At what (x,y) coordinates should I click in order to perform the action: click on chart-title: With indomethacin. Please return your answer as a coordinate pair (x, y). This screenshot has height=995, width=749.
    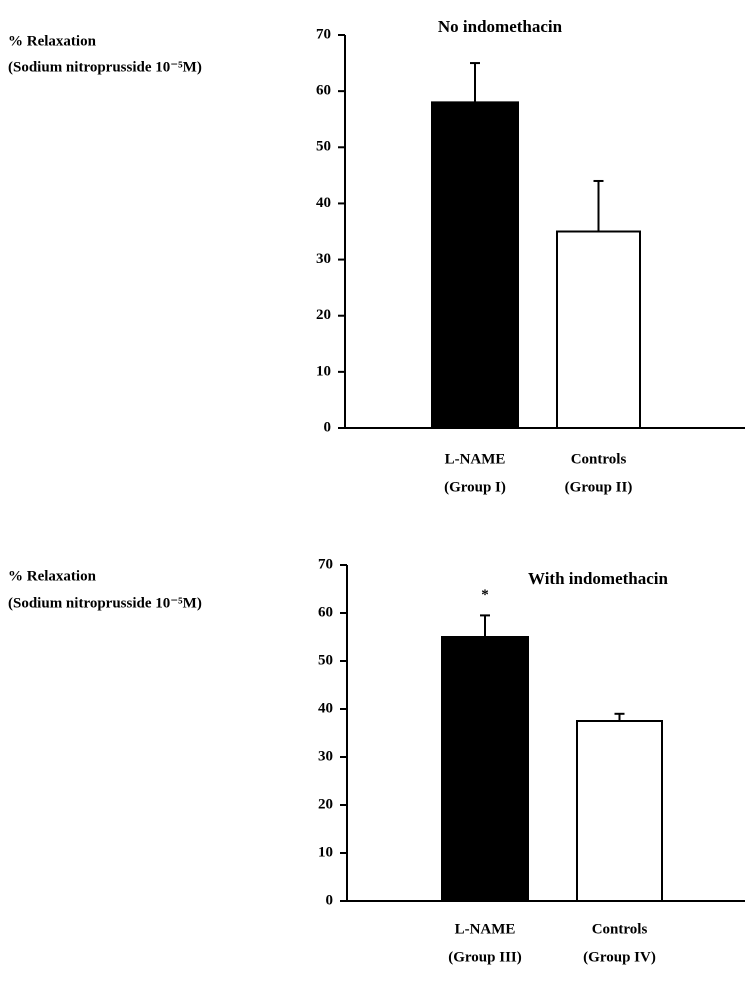
    Looking at the image, I should click on (598, 578).